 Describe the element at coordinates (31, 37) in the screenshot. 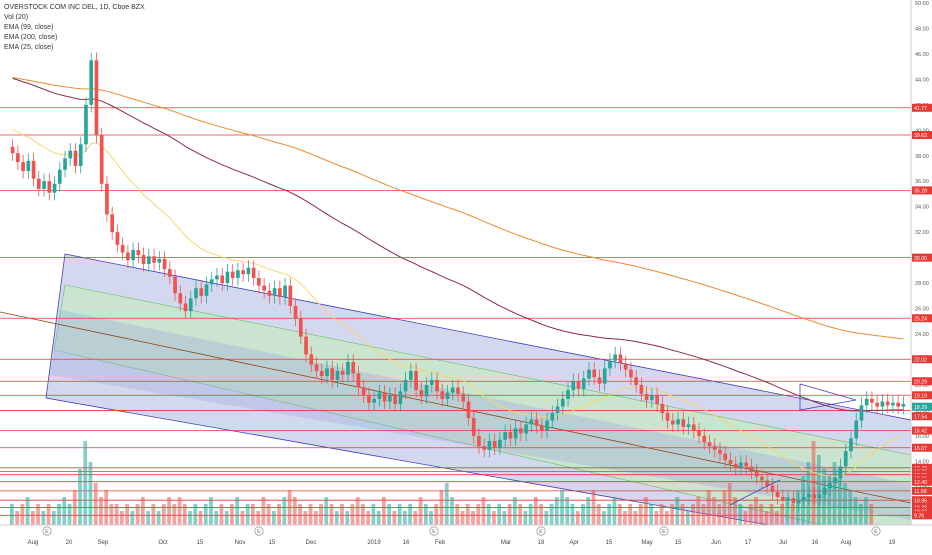

I see `indicator-ema200: EMA (200, close)` at that location.